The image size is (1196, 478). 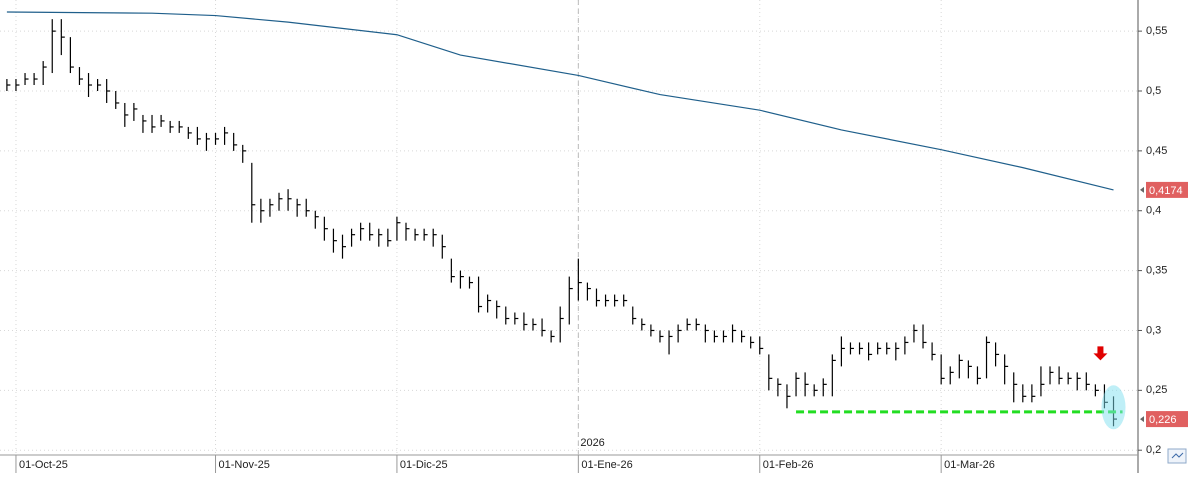 I want to click on y-tick-label: 0,5, so click(x=1153, y=91).